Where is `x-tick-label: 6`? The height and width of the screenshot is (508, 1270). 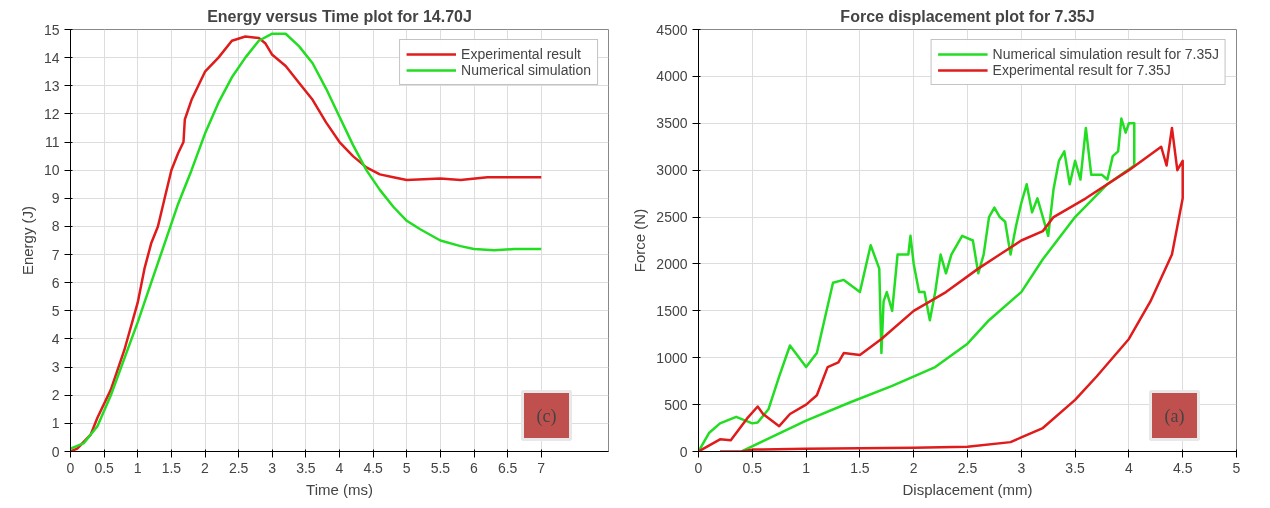
x-tick-label: 6 is located at coordinates (474, 467).